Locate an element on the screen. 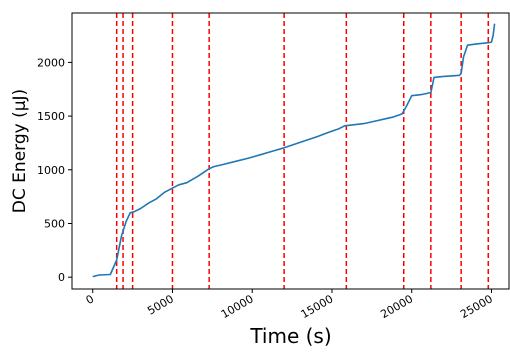 The height and width of the screenshot is (352, 510). x-tick-label: 25000 is located at coordinates (476, 306).